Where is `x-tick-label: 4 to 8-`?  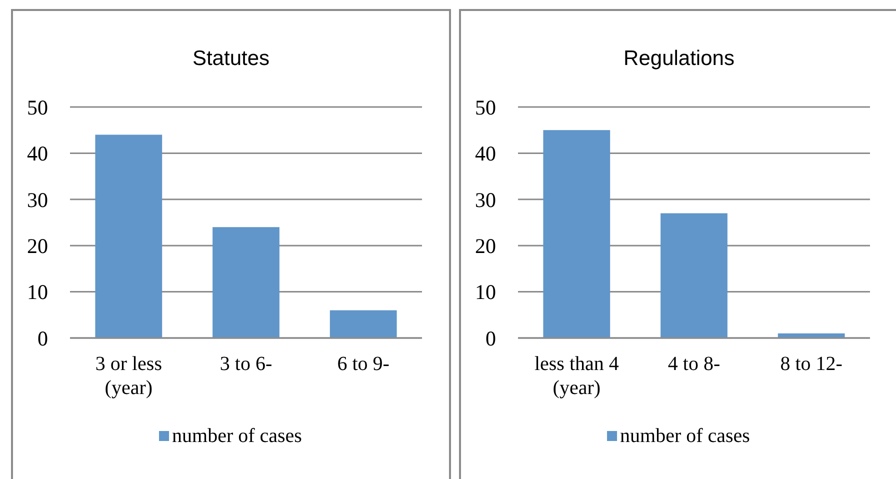
x-tick-label: 4 to 8- is located at coordinates (694, 364).